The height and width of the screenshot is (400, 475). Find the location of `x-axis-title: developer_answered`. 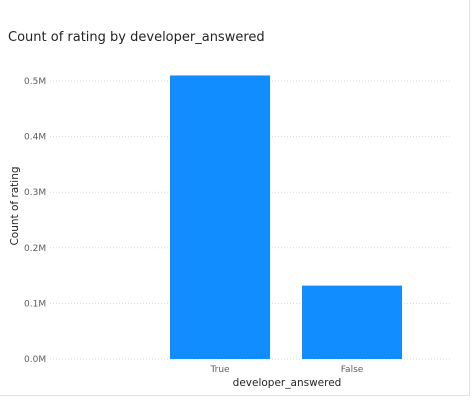

x-axis-title: developer_answered is located at coordinates (287, 383).